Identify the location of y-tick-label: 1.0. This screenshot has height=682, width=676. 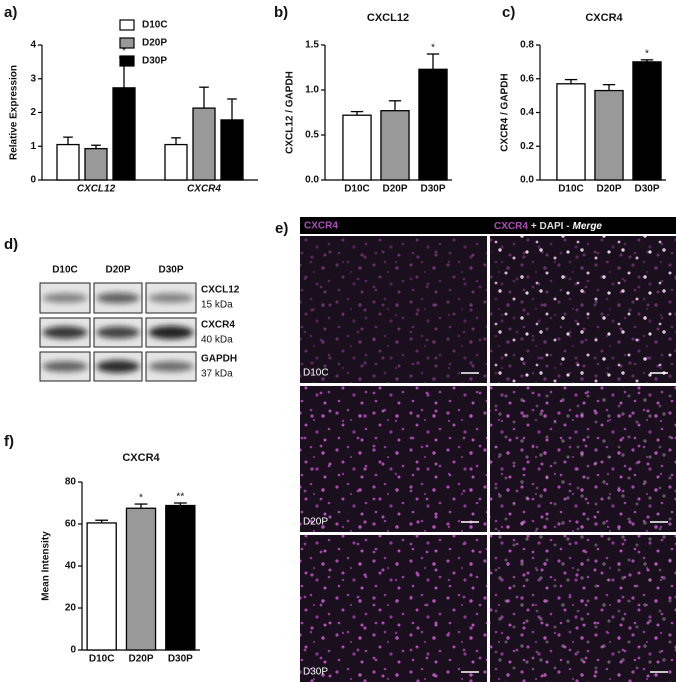
(312, 90).